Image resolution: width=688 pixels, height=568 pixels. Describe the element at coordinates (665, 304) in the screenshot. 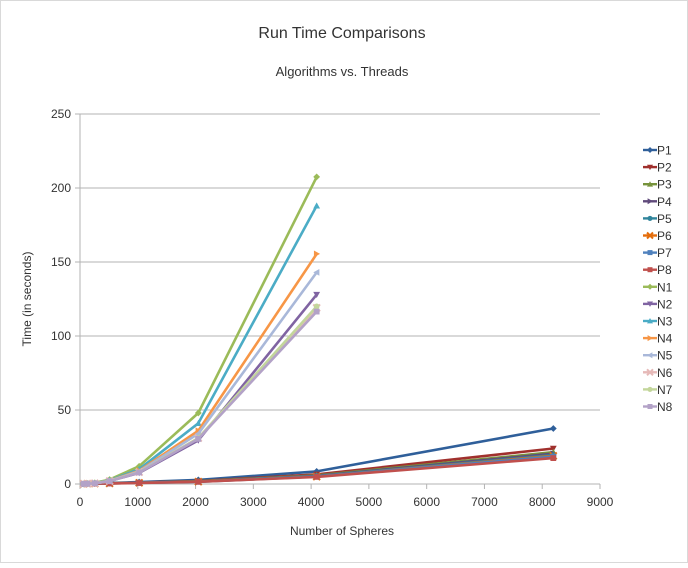

I see `legend-label: N2` at that location.